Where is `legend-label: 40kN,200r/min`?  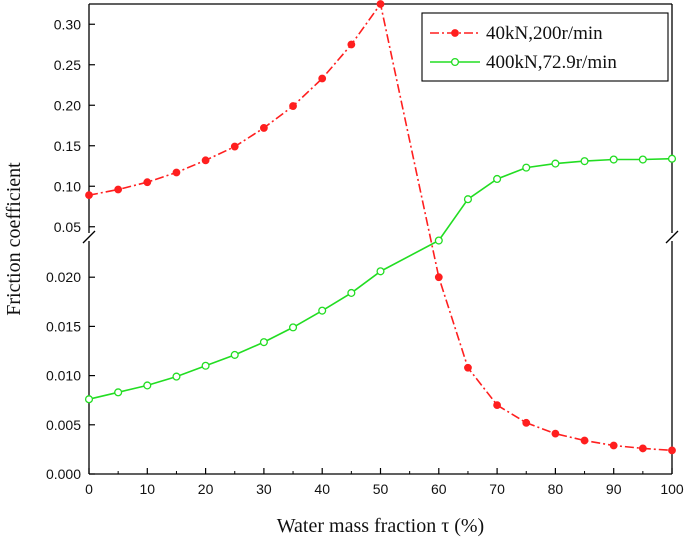
legend-label: 40kN,200r/min is located at coordinates (544, 33).